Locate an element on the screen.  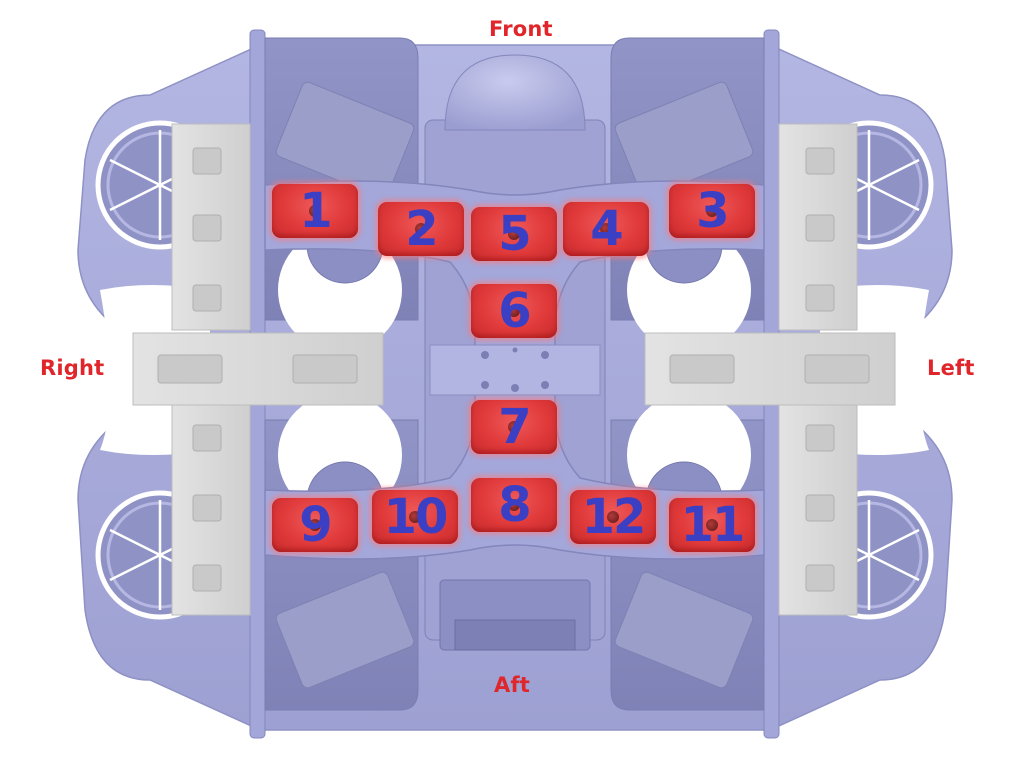
pad-3: 3 is located at coordinates (712, 211).